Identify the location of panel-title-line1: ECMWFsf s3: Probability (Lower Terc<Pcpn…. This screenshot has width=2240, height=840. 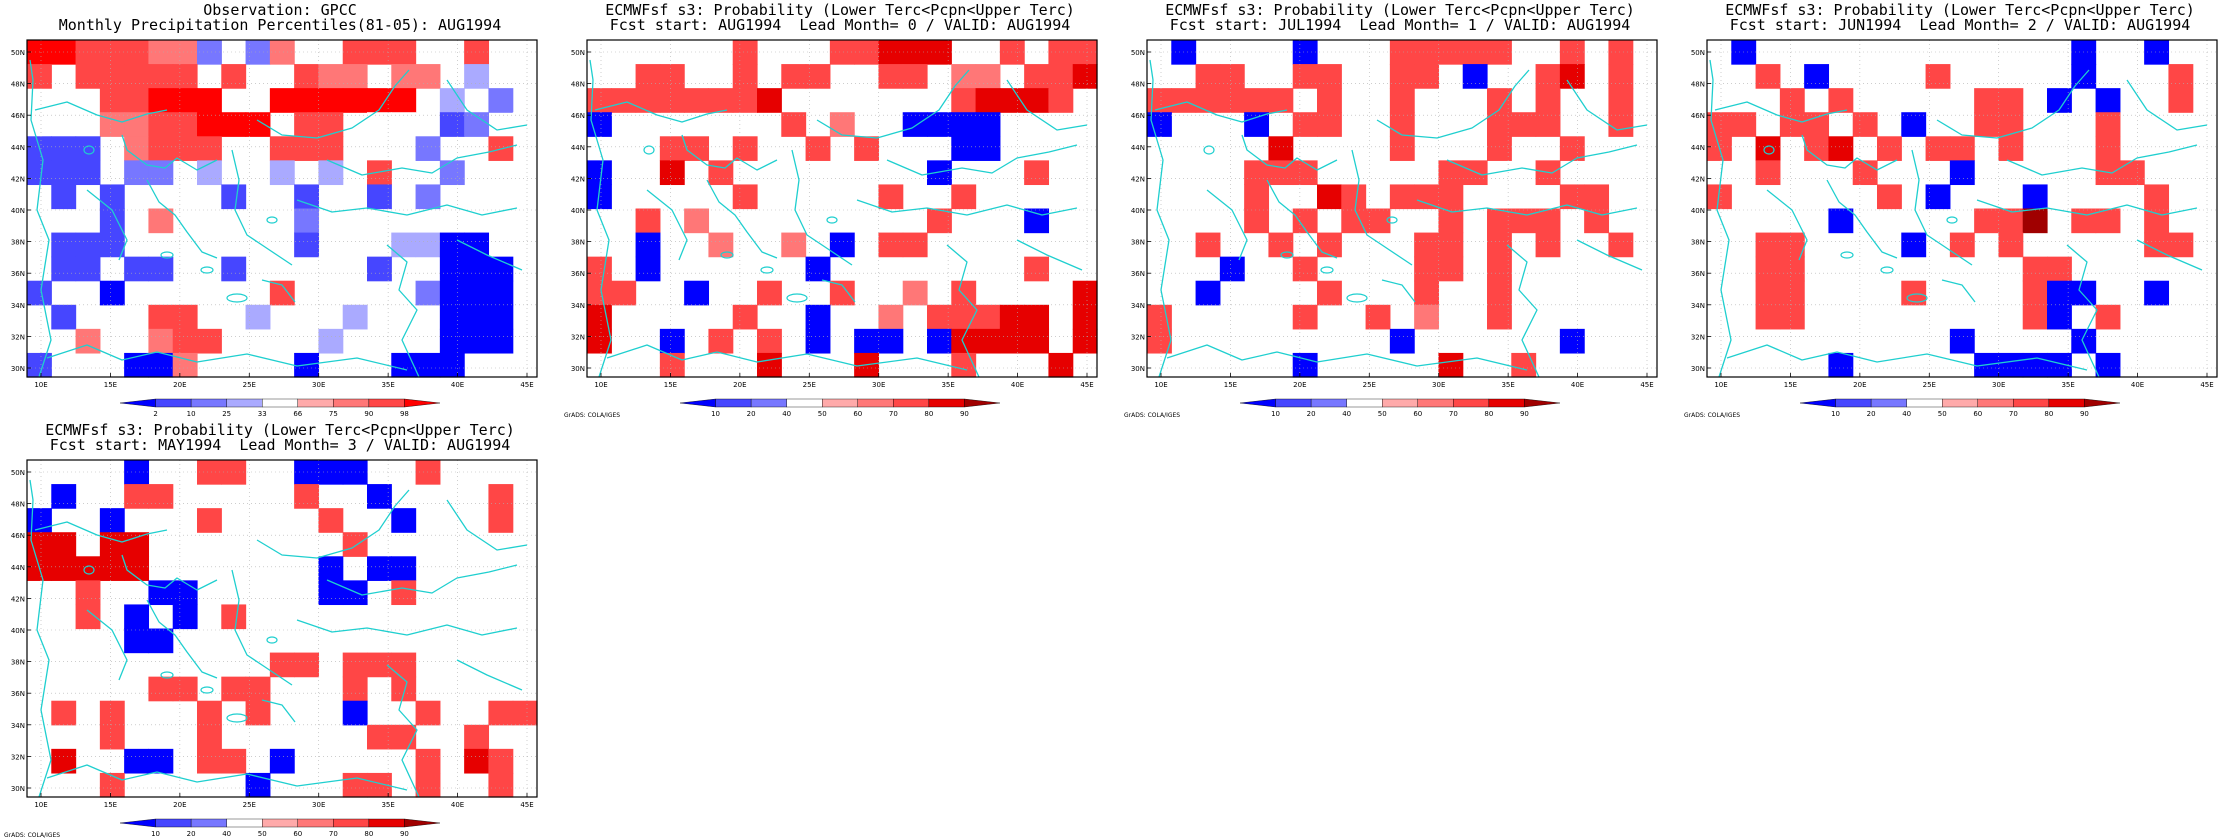
(280, 430).